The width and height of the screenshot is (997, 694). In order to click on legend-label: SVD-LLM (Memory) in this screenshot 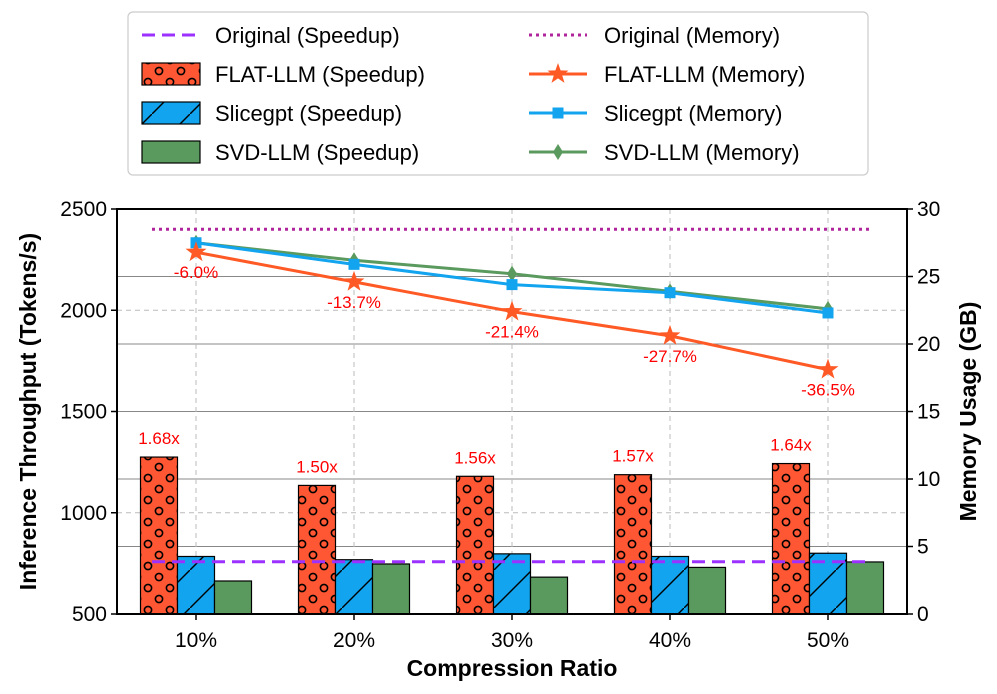, I will do `click(702, 152)`.